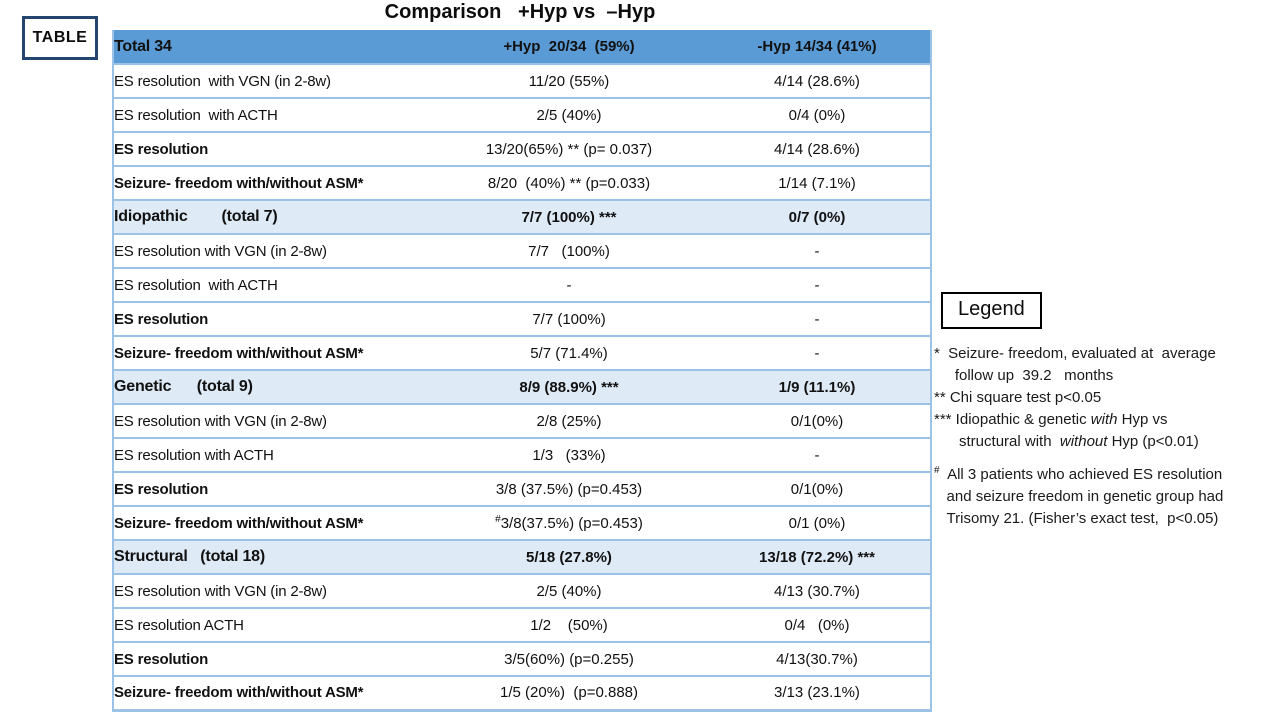 This screenshot has height=720, width=1280. Describe the element at coordinates (817, 47) in the screenshot. I see `hyp-neg-value: -Hyp 14/34 (41%)` at that location.